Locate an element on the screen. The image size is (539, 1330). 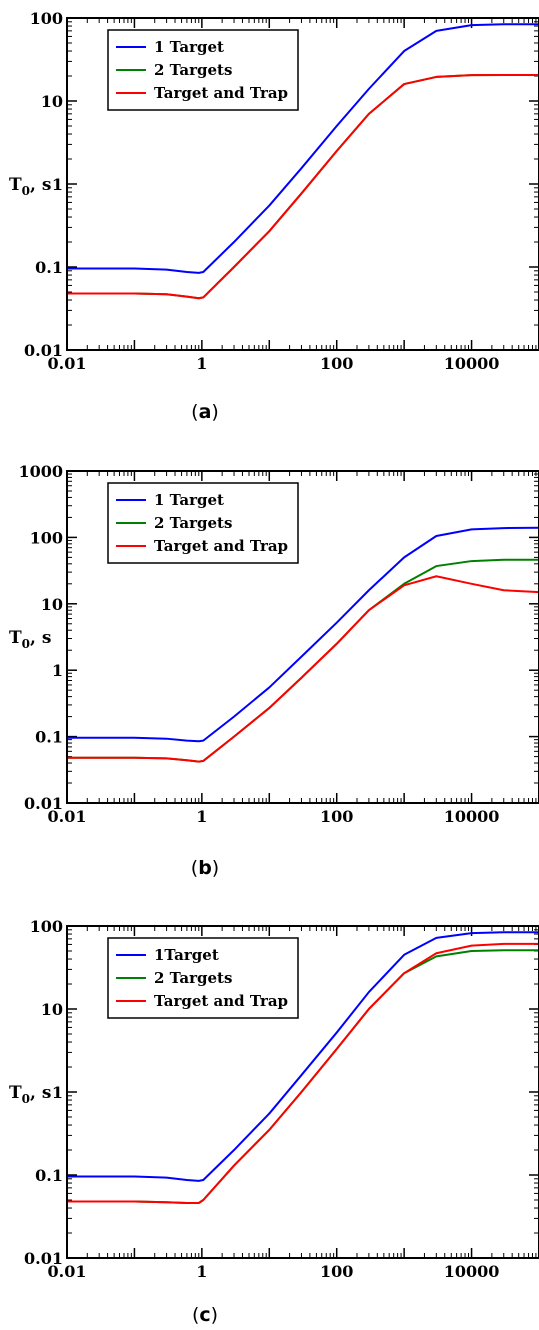
caption-a: (a) is located at coordinates (205, 412).